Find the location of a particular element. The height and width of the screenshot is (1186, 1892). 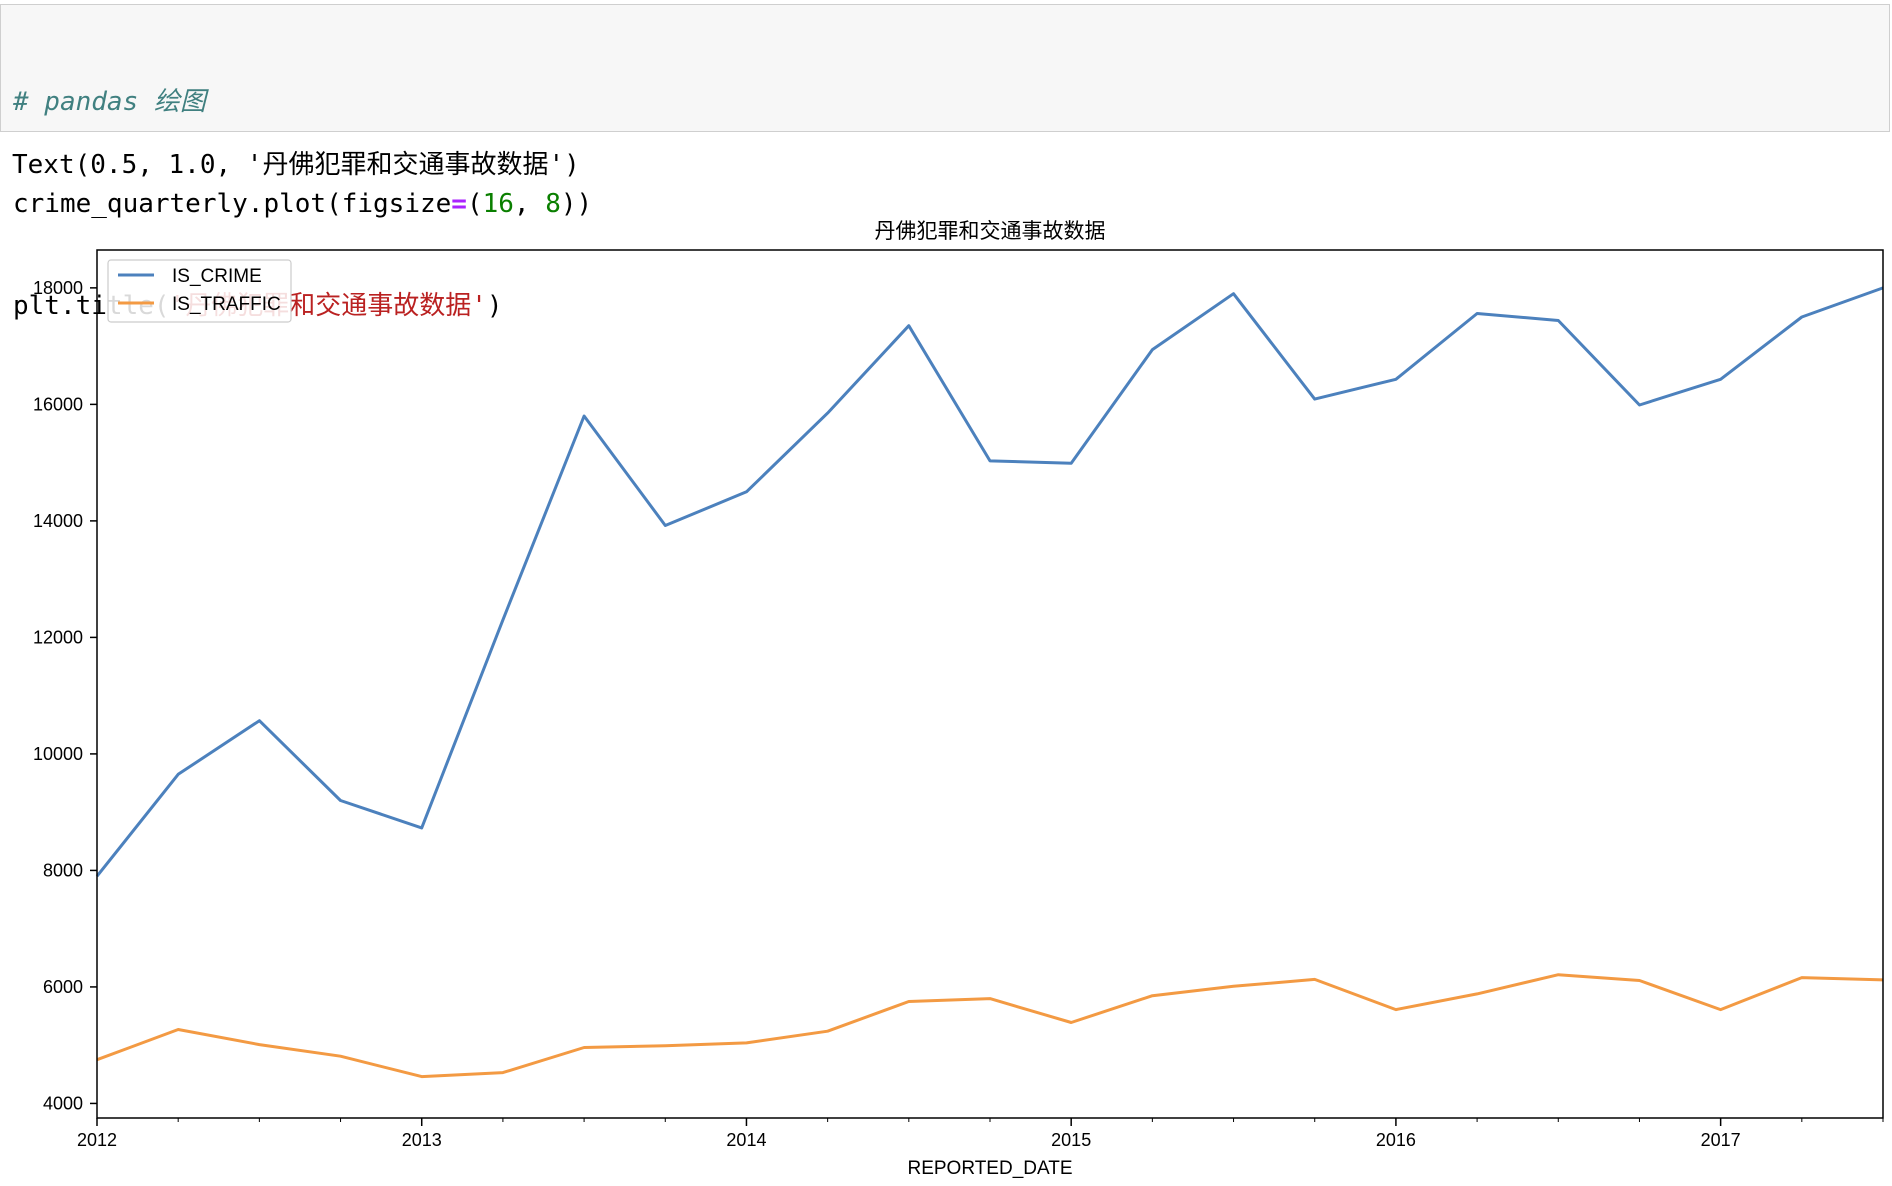

cell-output-text: Text(0.5, 1.0, '丹佛犯罪和交通事故数据') is located at coordinates (296, 165).